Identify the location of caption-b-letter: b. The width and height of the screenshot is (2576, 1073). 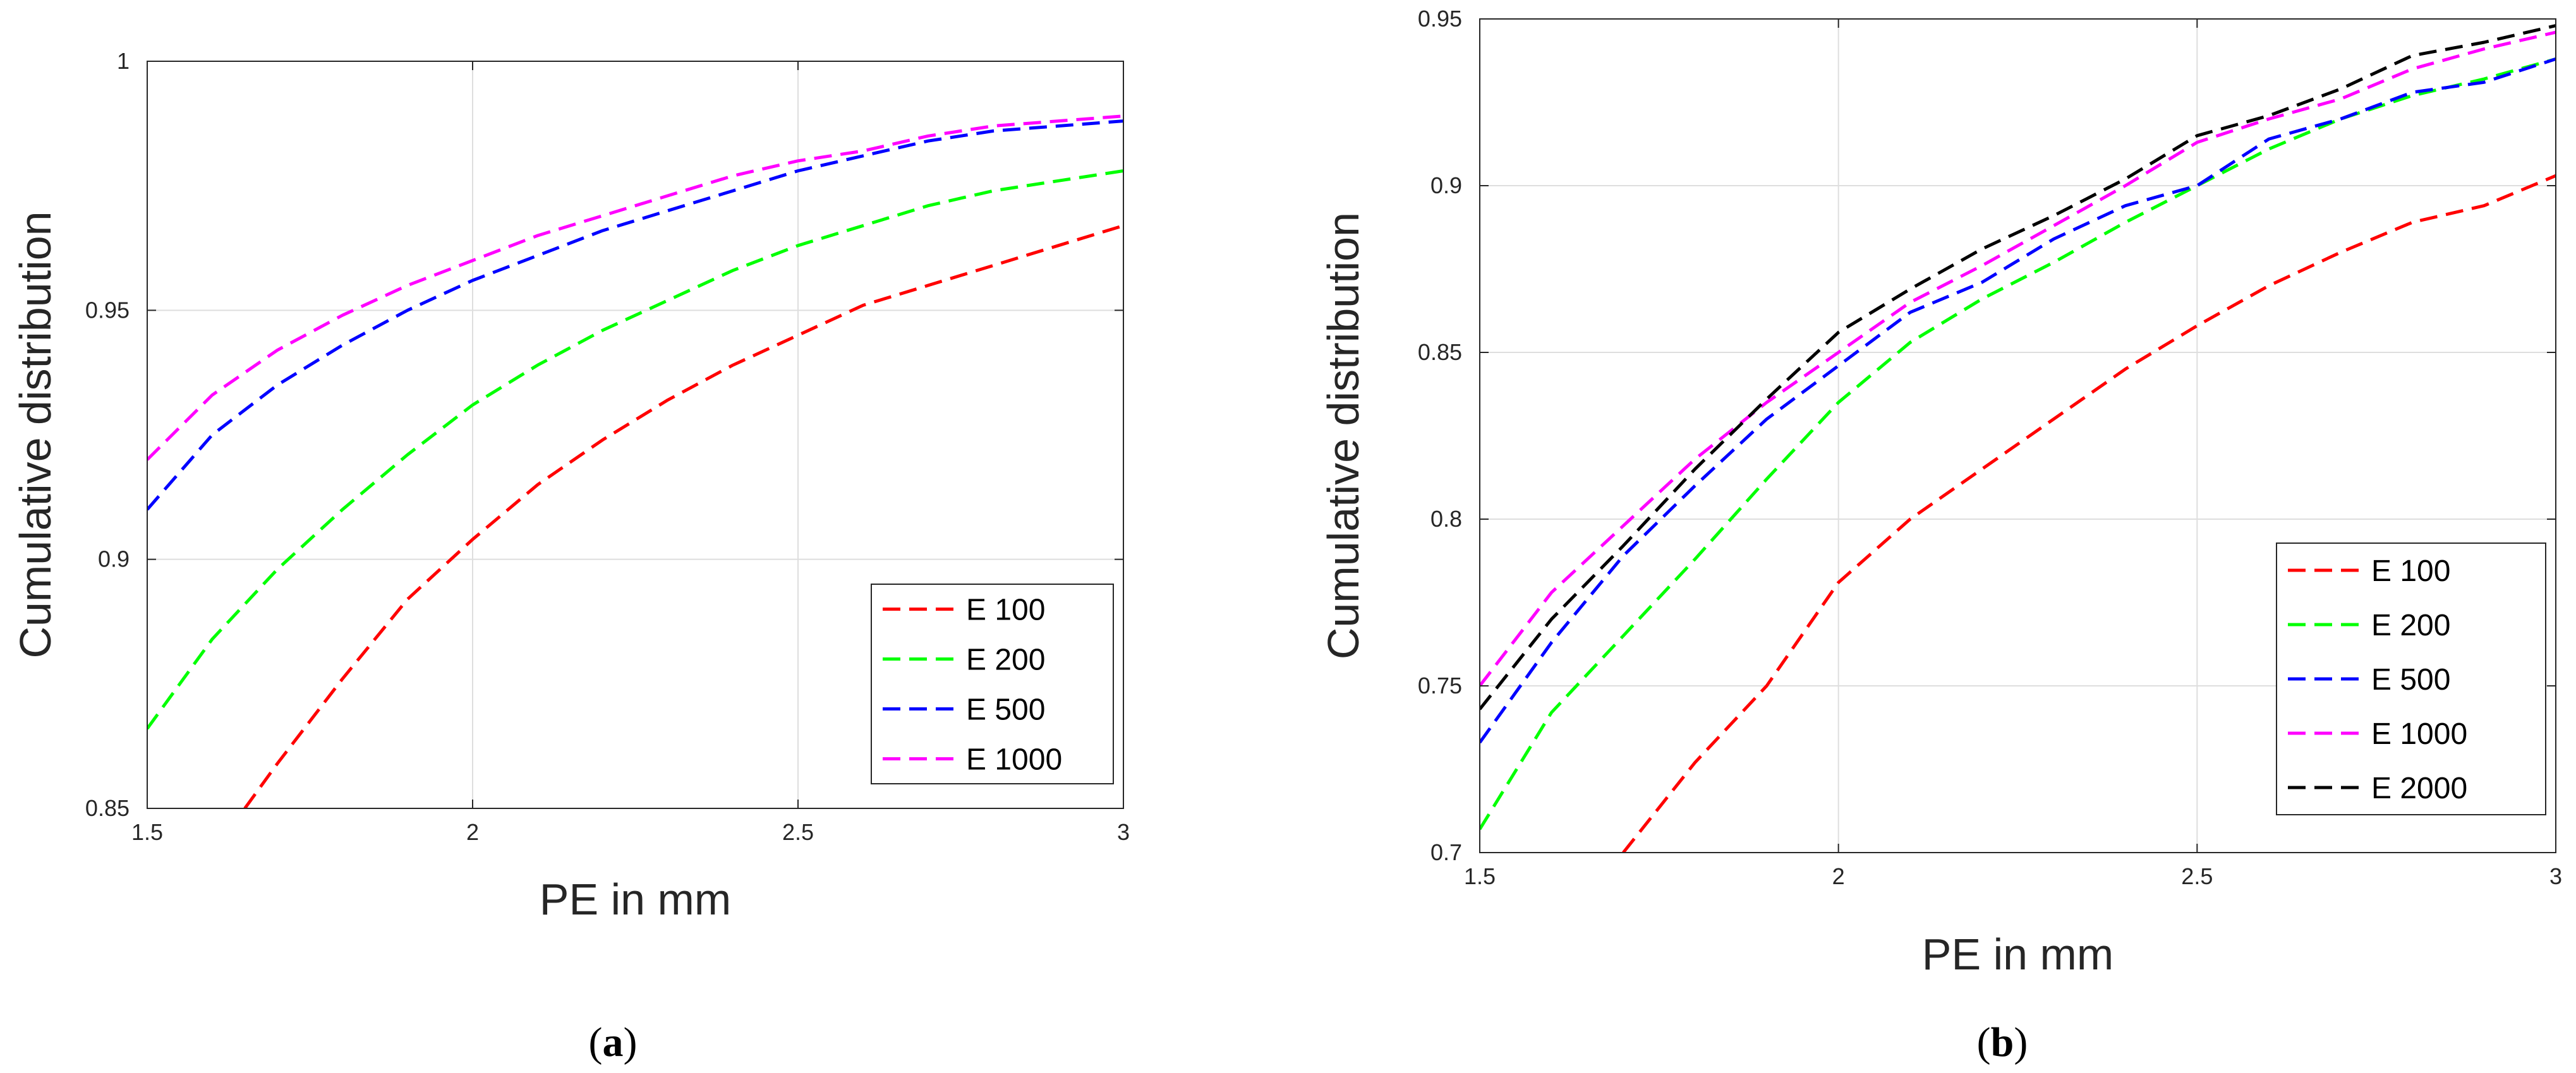
(2002, 1042).